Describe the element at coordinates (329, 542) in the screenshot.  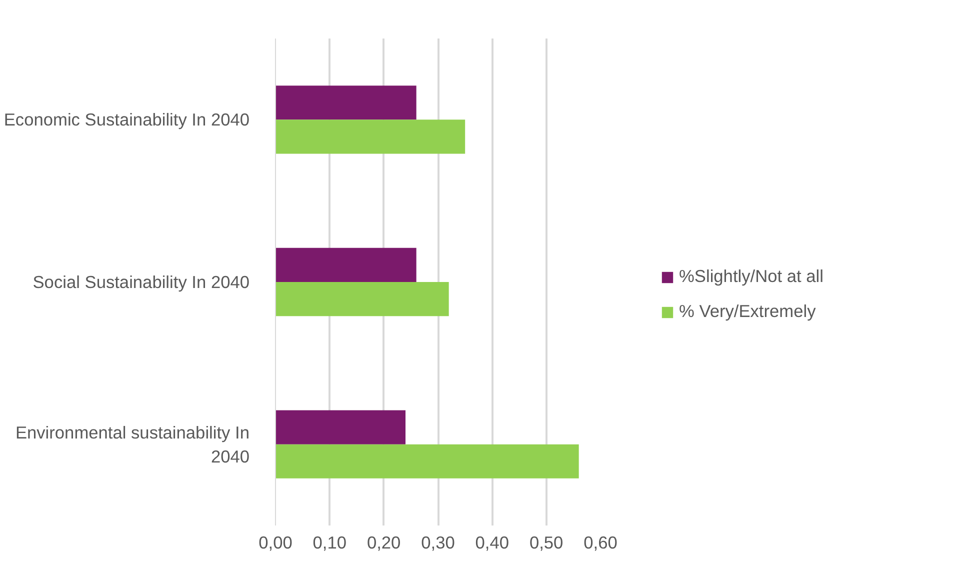
I see `x-tick-label: 0,10` at that location.